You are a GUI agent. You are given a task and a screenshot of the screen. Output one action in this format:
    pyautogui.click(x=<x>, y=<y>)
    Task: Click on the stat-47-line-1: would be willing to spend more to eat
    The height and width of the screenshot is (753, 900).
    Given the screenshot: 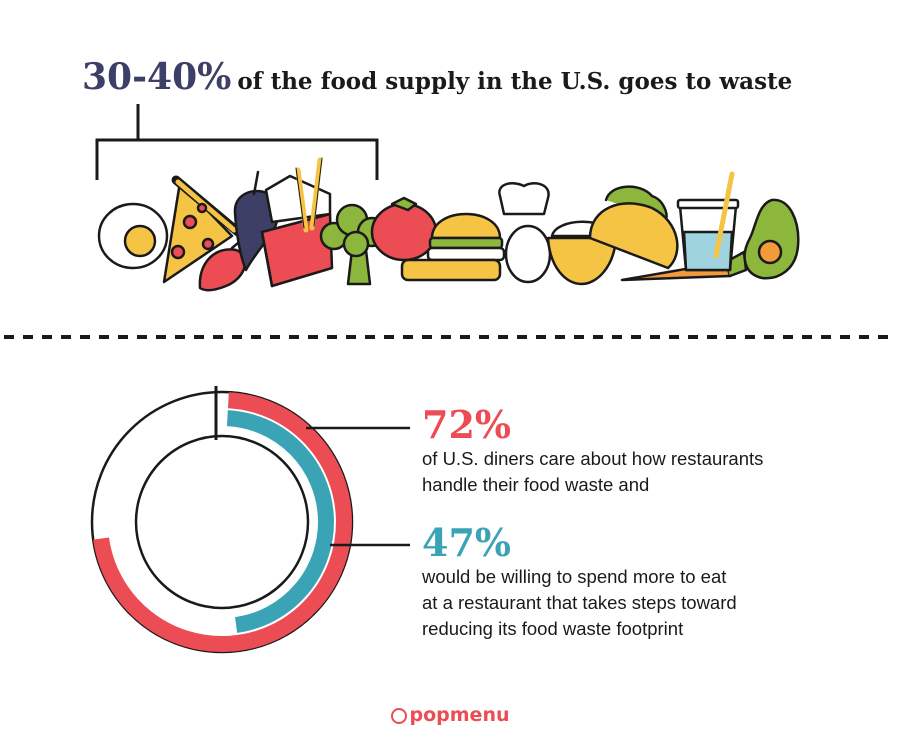 What is the action you would take?
    pyautogui.click(x=574, y=576)
    